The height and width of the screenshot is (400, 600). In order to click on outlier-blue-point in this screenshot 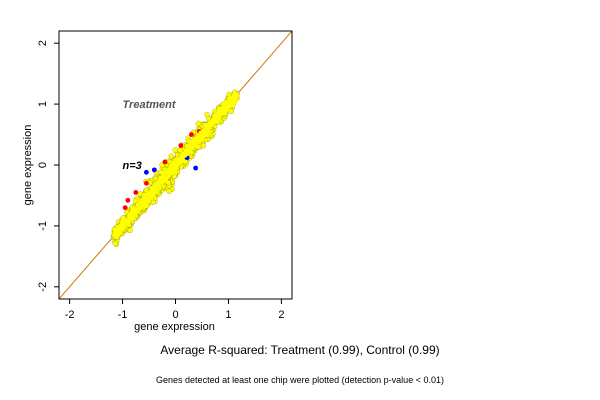, I will do `click(154, 170)`.